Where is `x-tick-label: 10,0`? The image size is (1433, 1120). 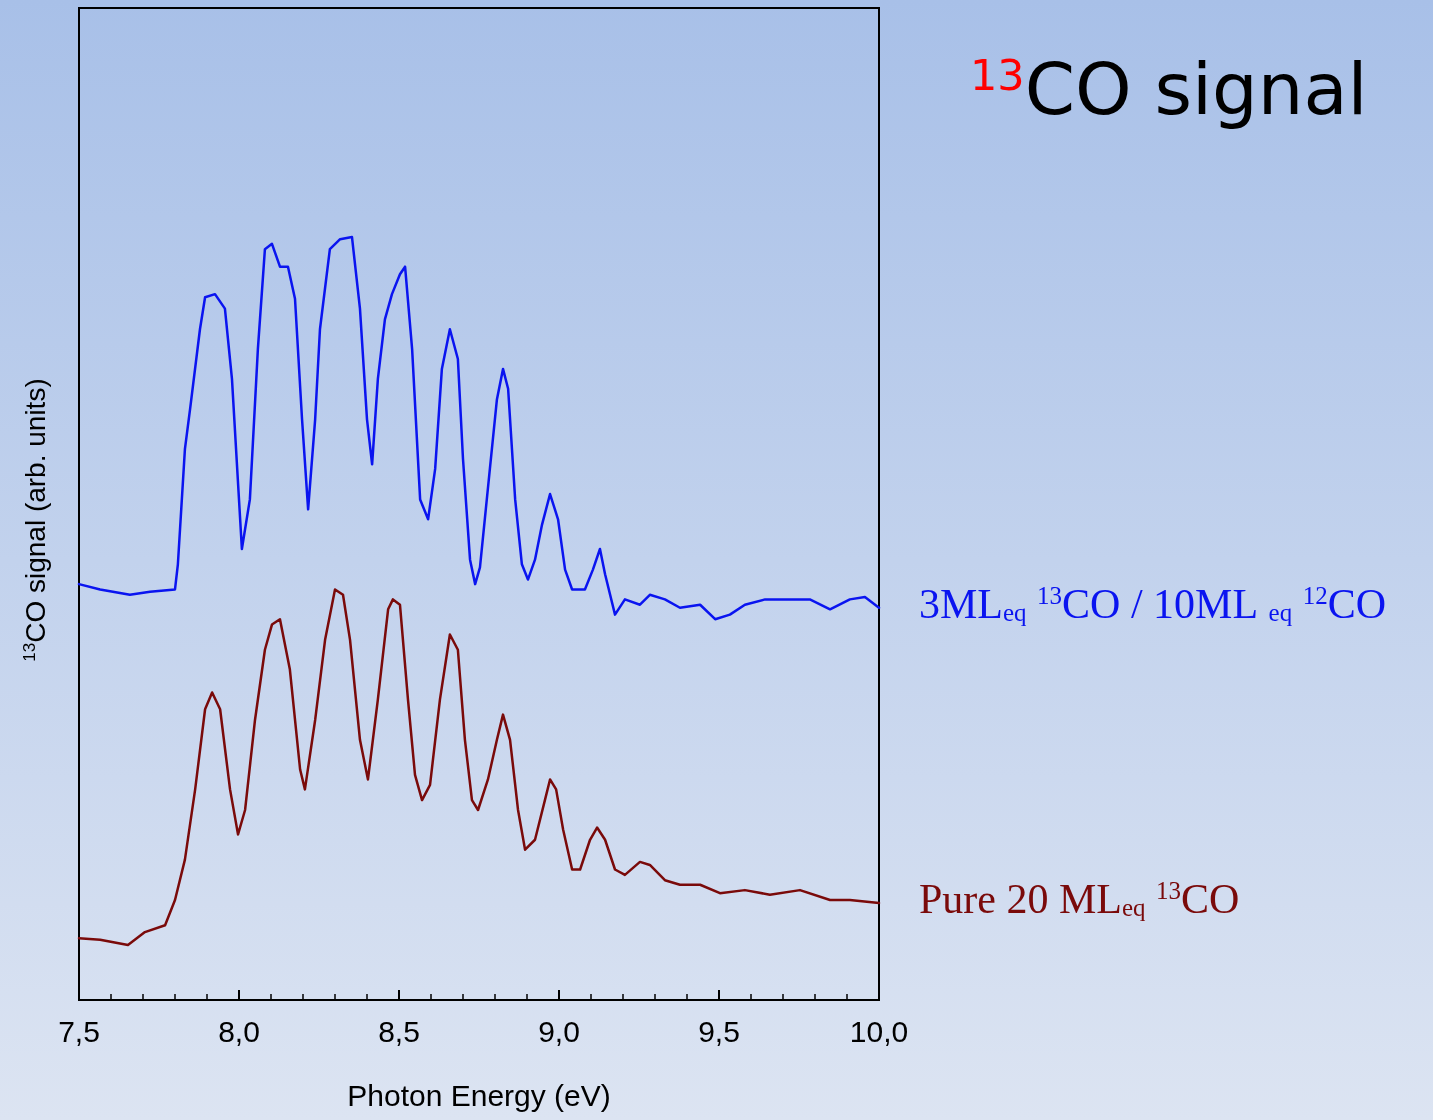 x-tick-label: 10,0 is located at coordinates (879, 1031).